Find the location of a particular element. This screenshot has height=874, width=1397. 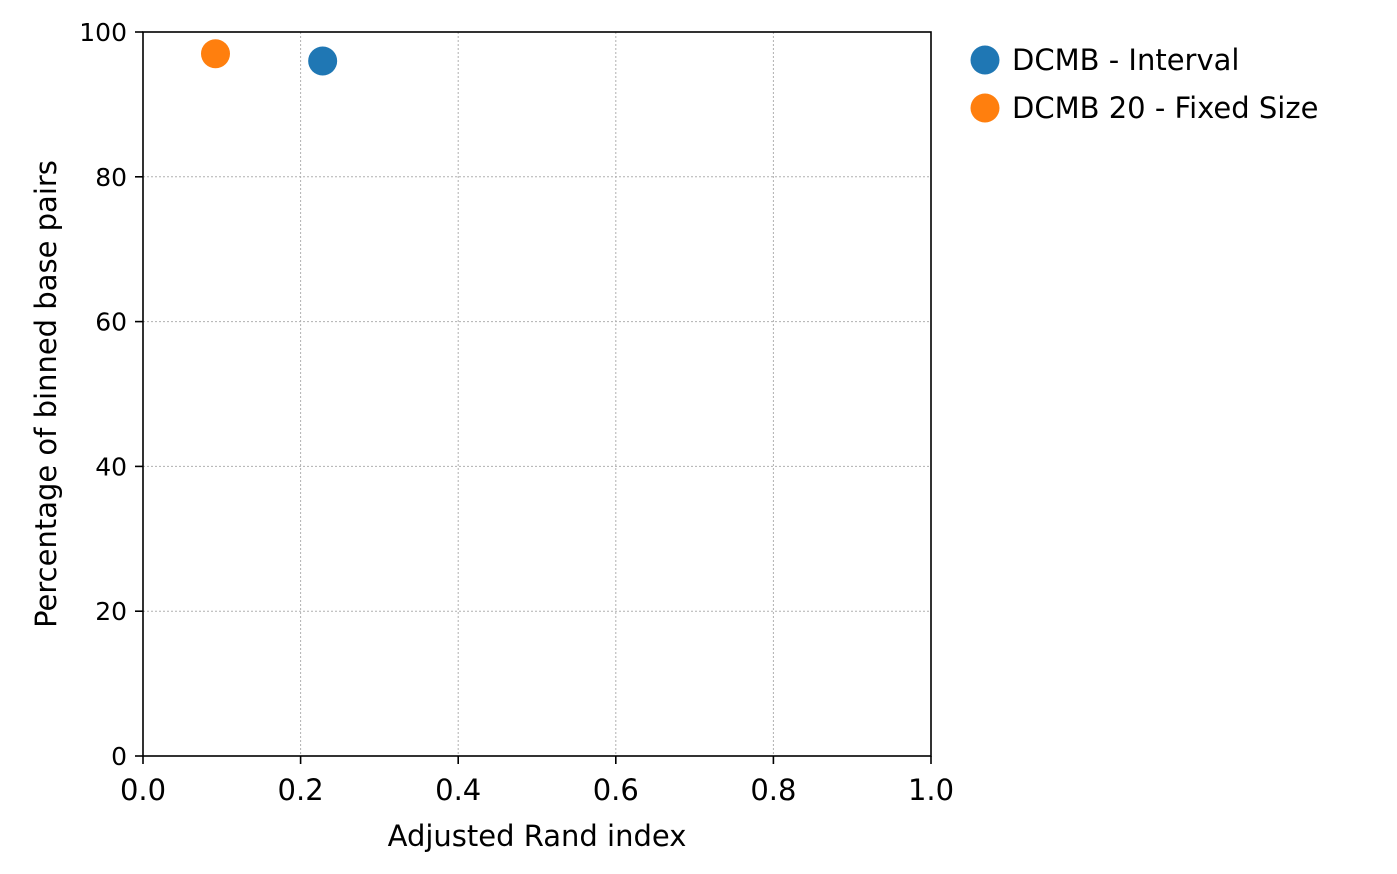

y-tick-label: 20 is located at coordinates (111, 611).